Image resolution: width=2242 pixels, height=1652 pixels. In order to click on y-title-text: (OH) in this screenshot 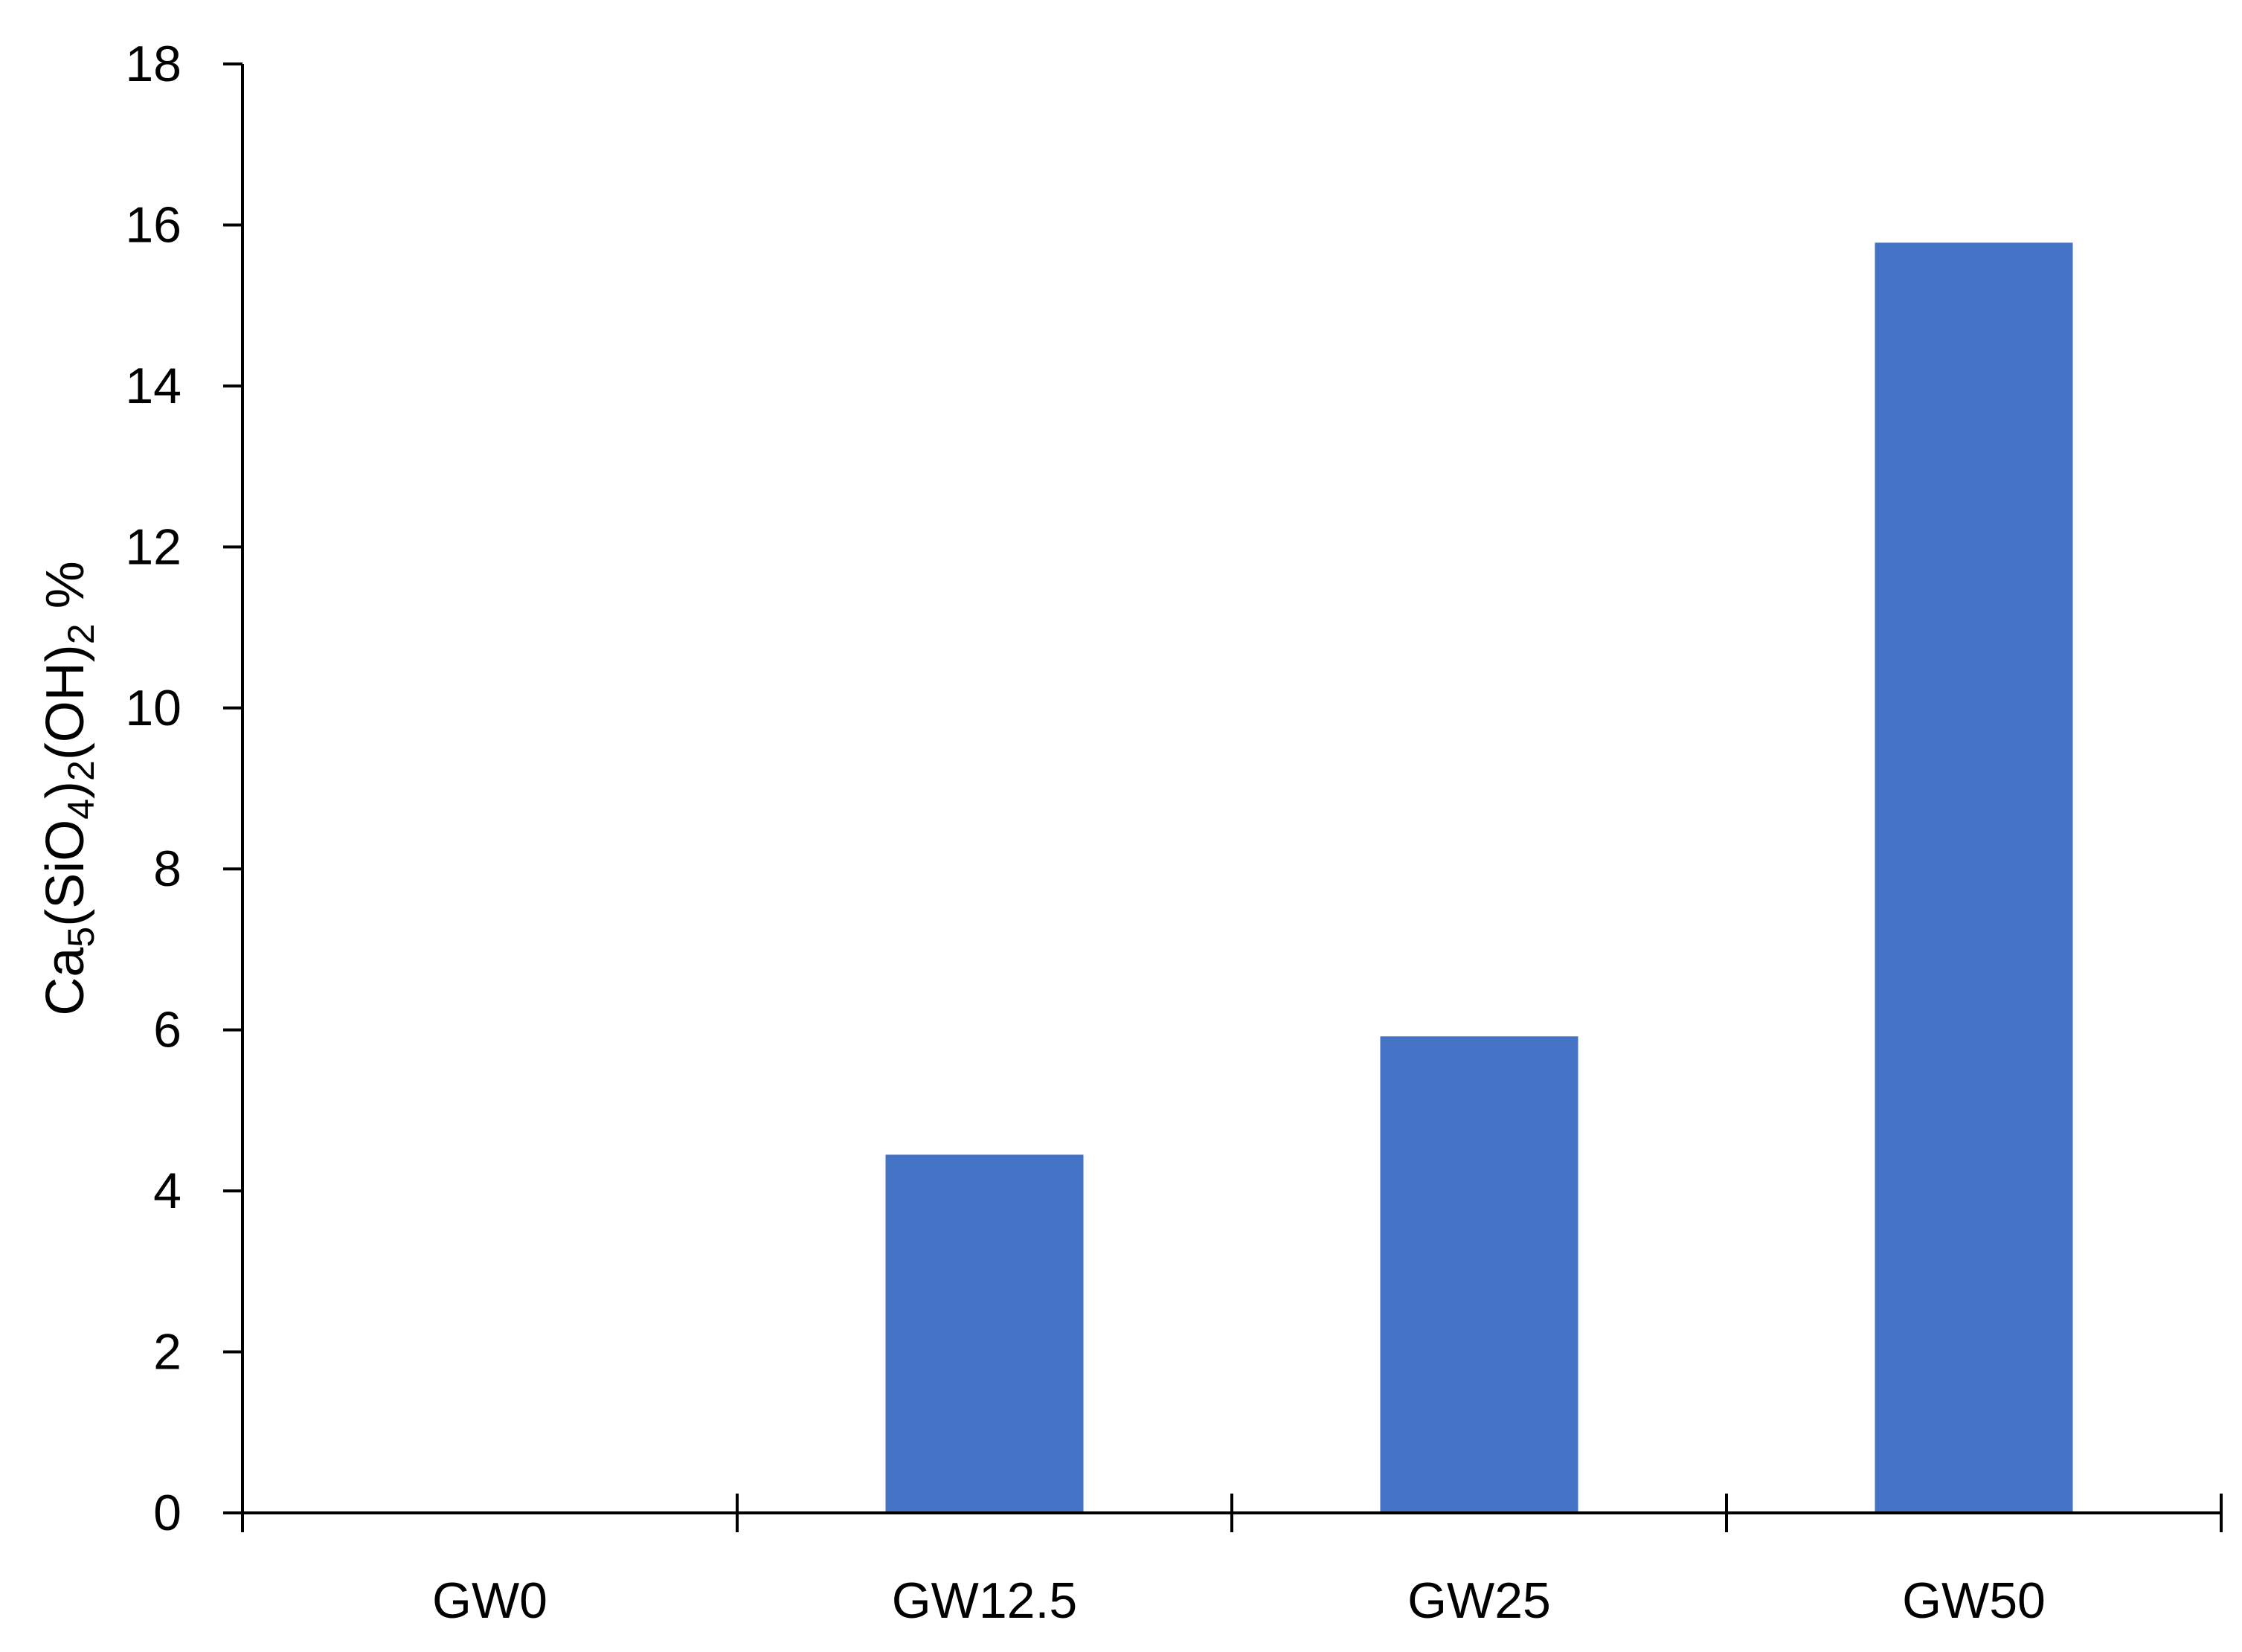, I will do `click(65, 702)`.